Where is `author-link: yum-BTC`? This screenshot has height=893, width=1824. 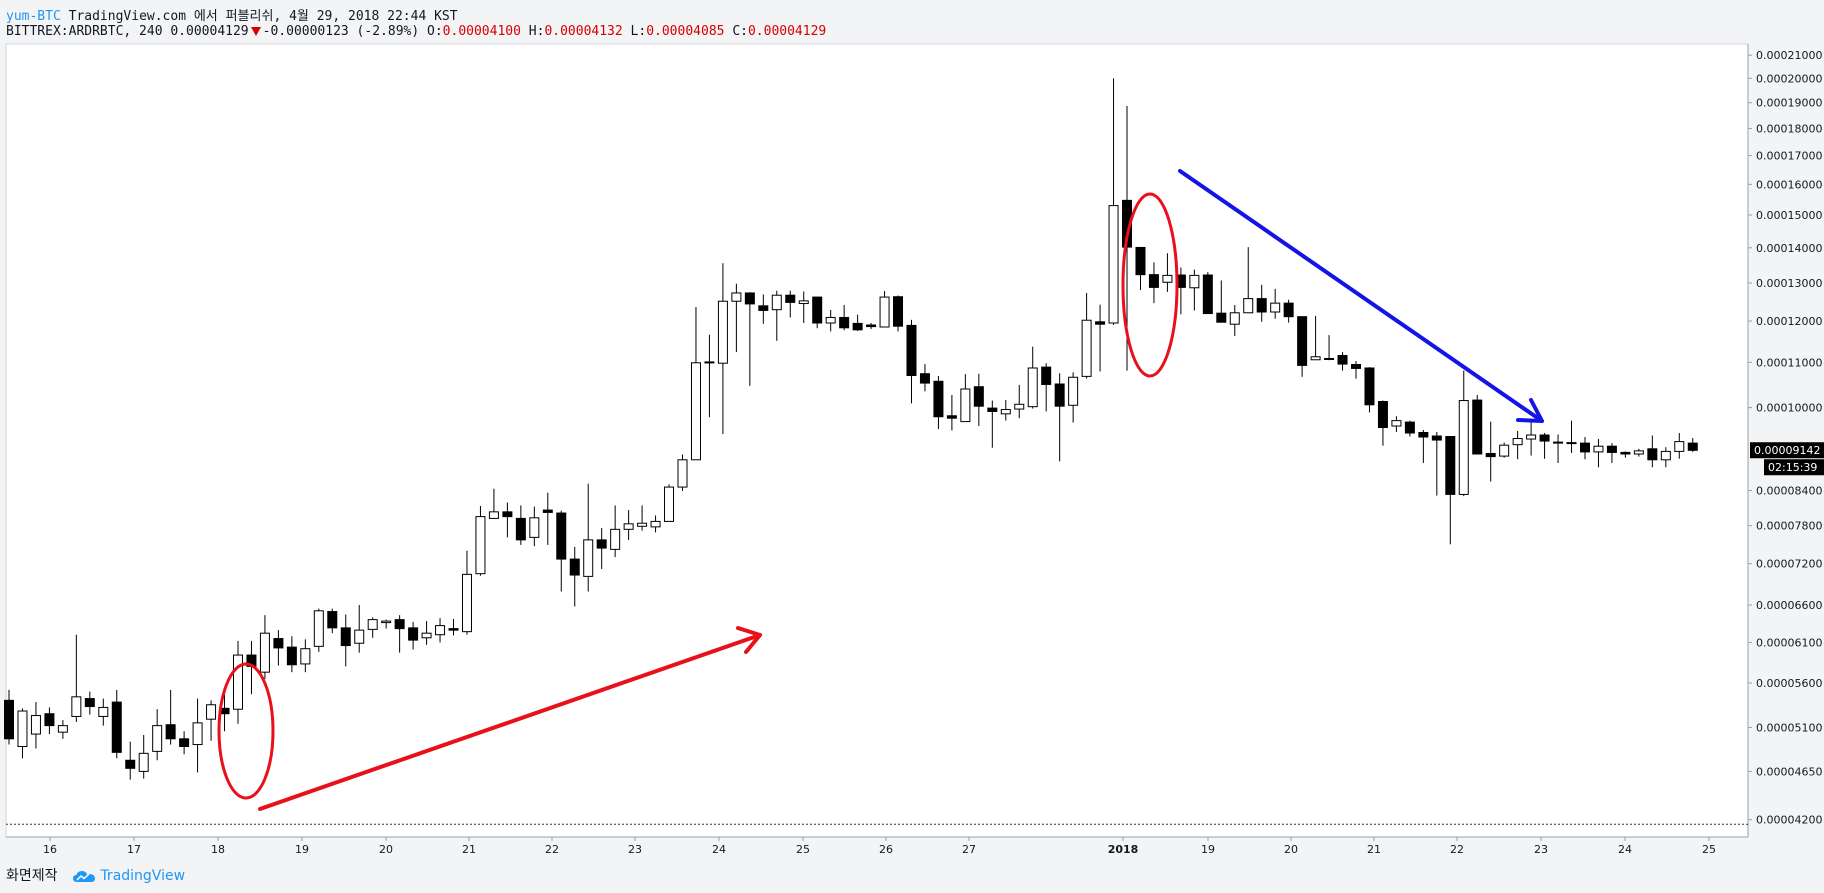 author-link: yum-BTC is located at coordinates (33, 16).